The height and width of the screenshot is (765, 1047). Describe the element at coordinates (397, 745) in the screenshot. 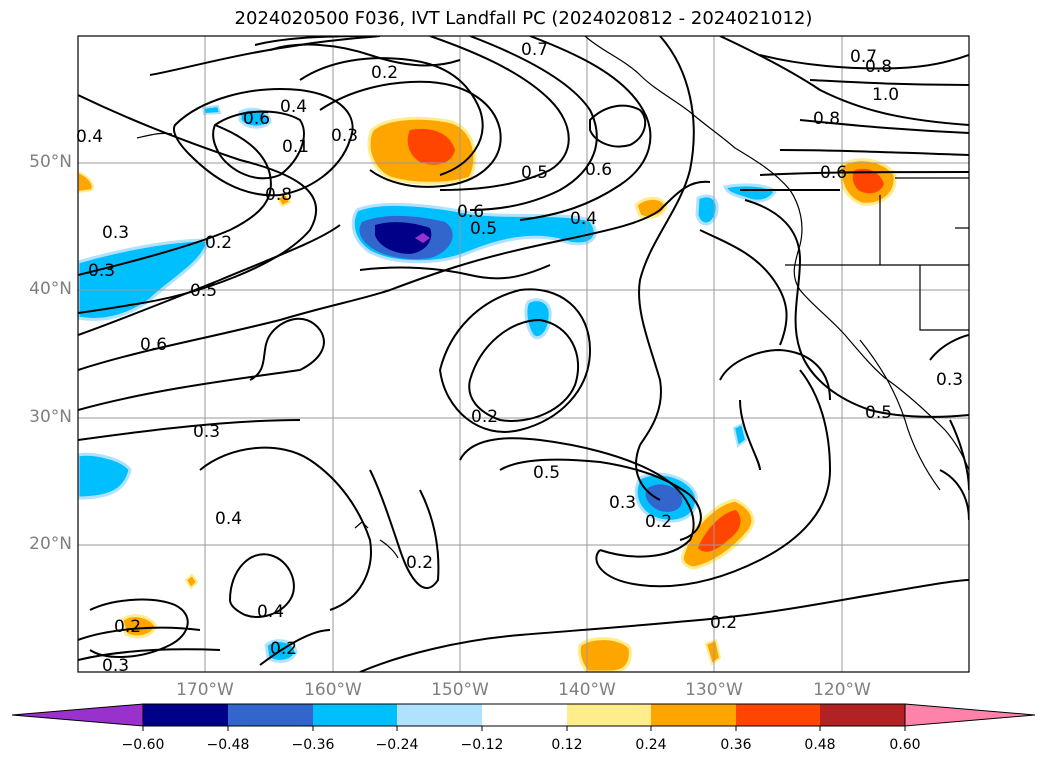

I see `colorbar-tick-label: −0.24` at that location.